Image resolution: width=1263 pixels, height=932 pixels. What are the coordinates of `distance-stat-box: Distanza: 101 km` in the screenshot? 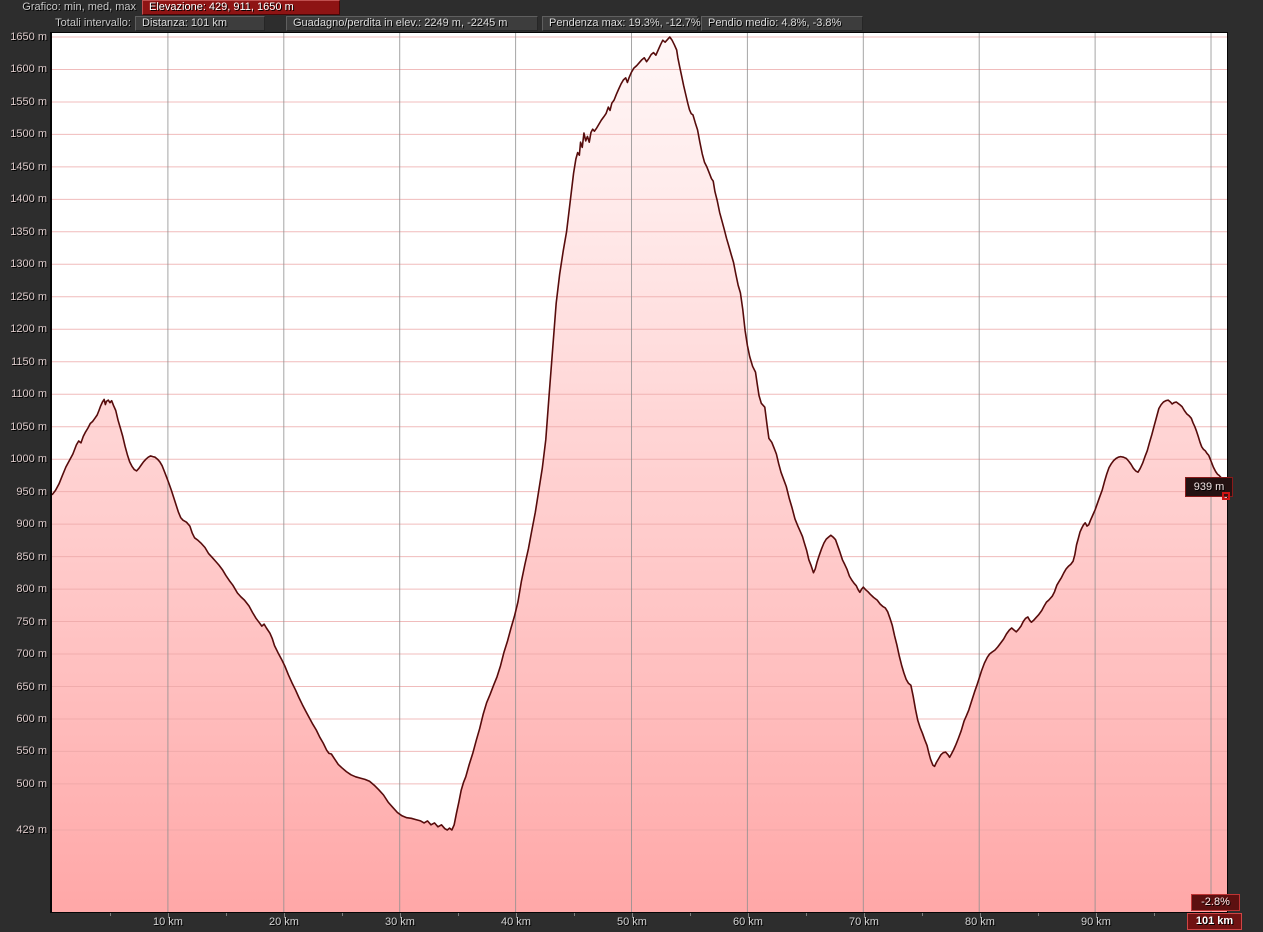 It's located at (200, 23).